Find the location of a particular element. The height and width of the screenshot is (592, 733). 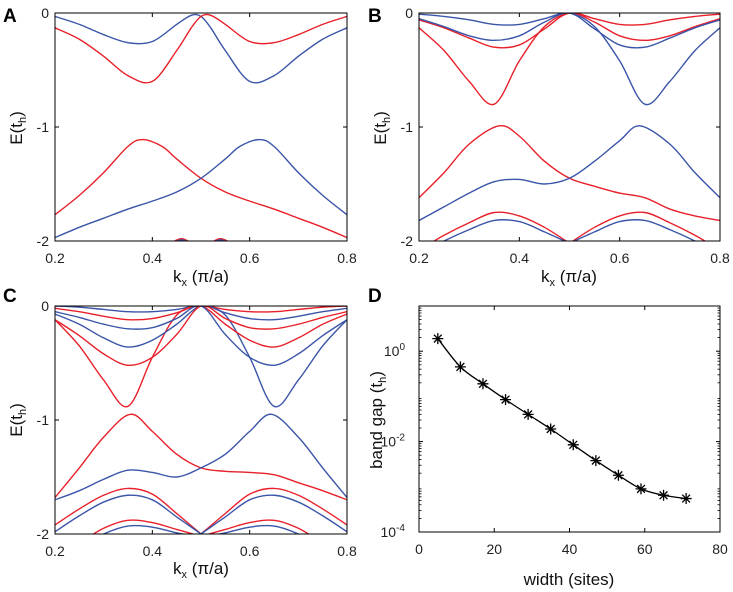

panel-d-label: D is located at coordinates (375, 296).